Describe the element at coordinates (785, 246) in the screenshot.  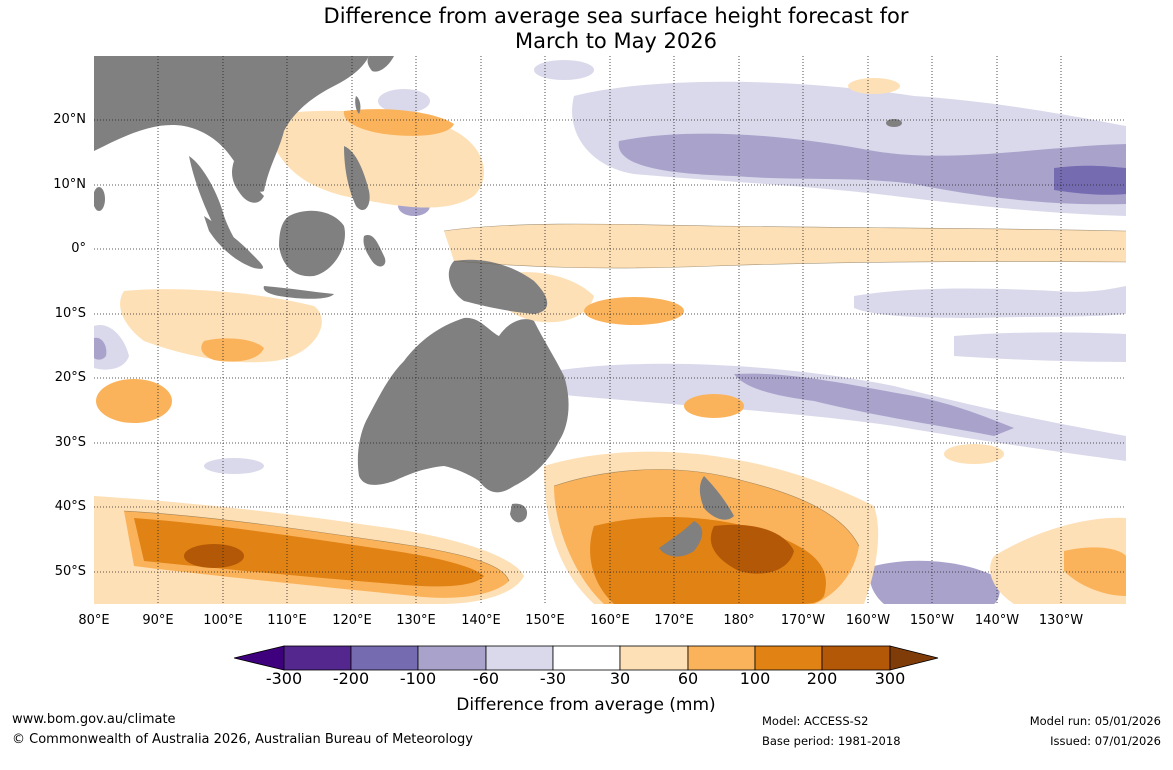
I see `anomaly-pos-30-equatorial-band` at that location.